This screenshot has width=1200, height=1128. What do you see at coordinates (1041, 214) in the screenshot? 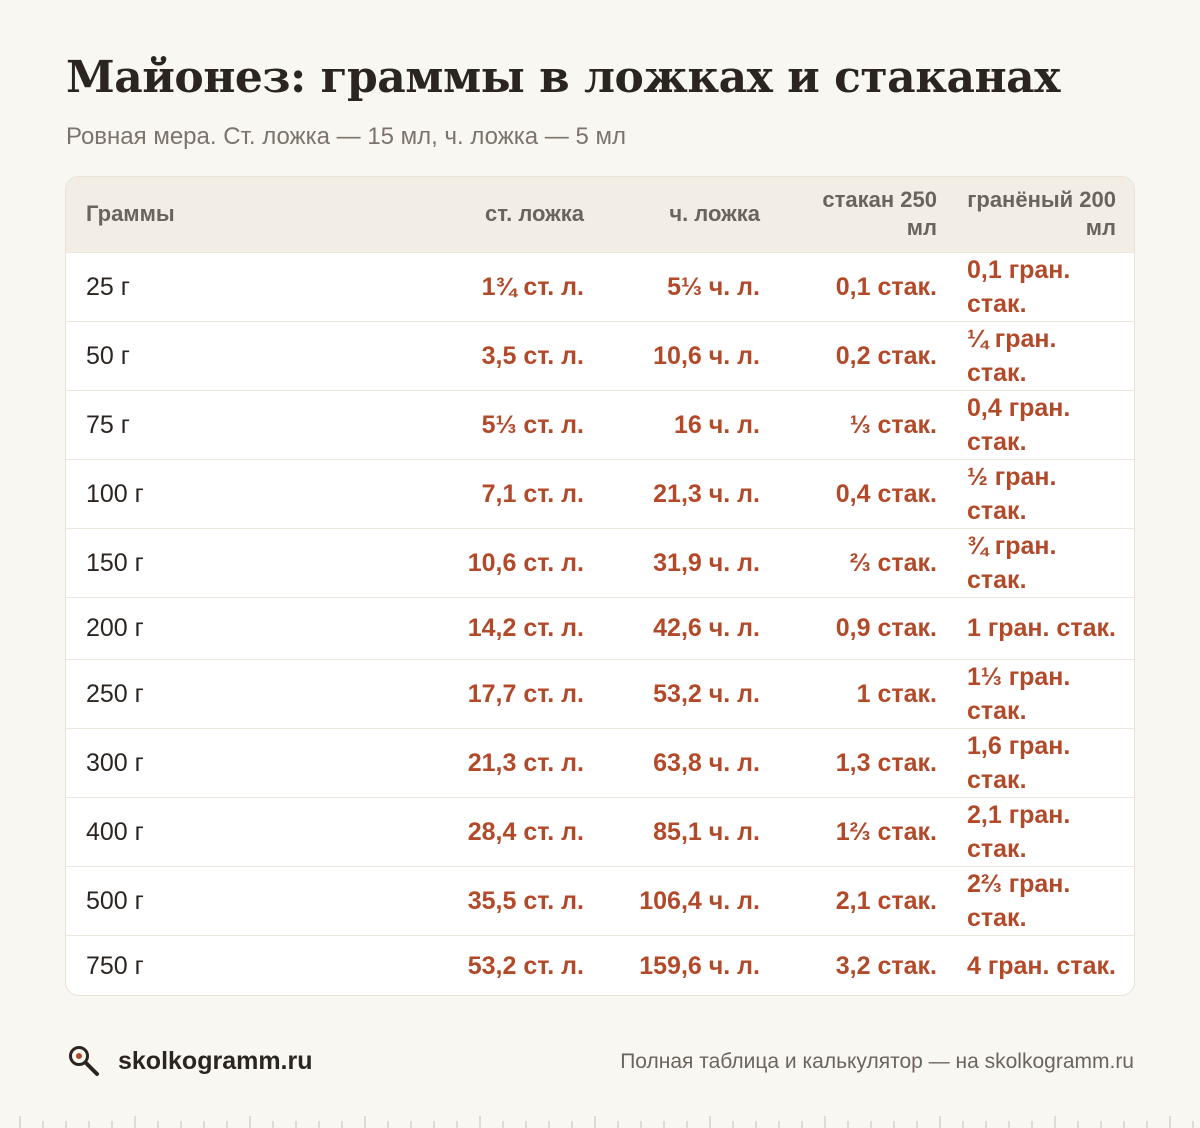
I see `column-header-faceted-glass-200: гранёный 200 мл` at bounding box center [1041, 214].